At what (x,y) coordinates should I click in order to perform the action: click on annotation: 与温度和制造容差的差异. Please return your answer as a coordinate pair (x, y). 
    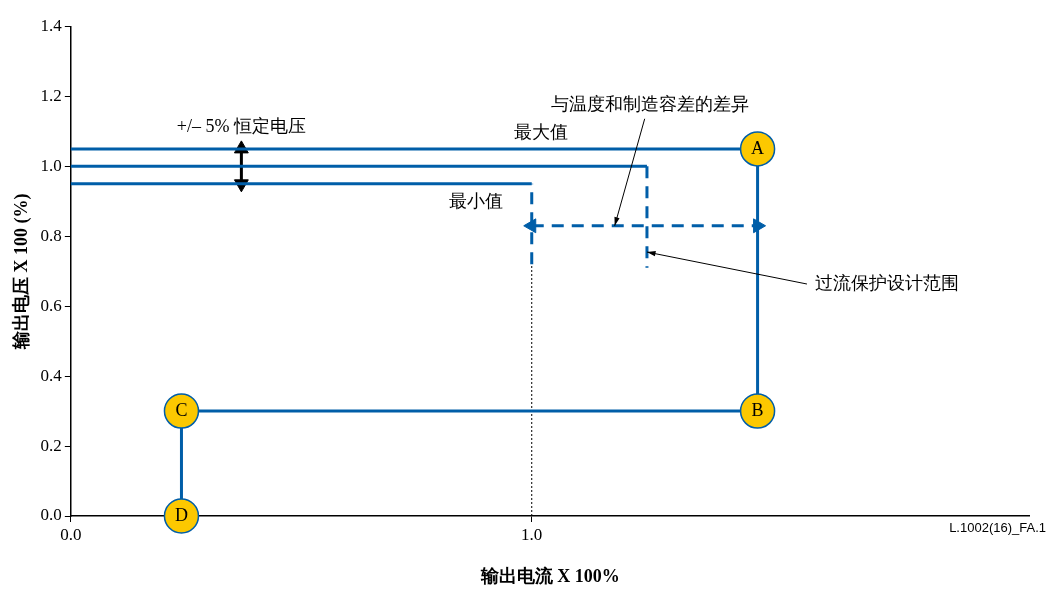
    Looking at the image, I should click on (649, 103).